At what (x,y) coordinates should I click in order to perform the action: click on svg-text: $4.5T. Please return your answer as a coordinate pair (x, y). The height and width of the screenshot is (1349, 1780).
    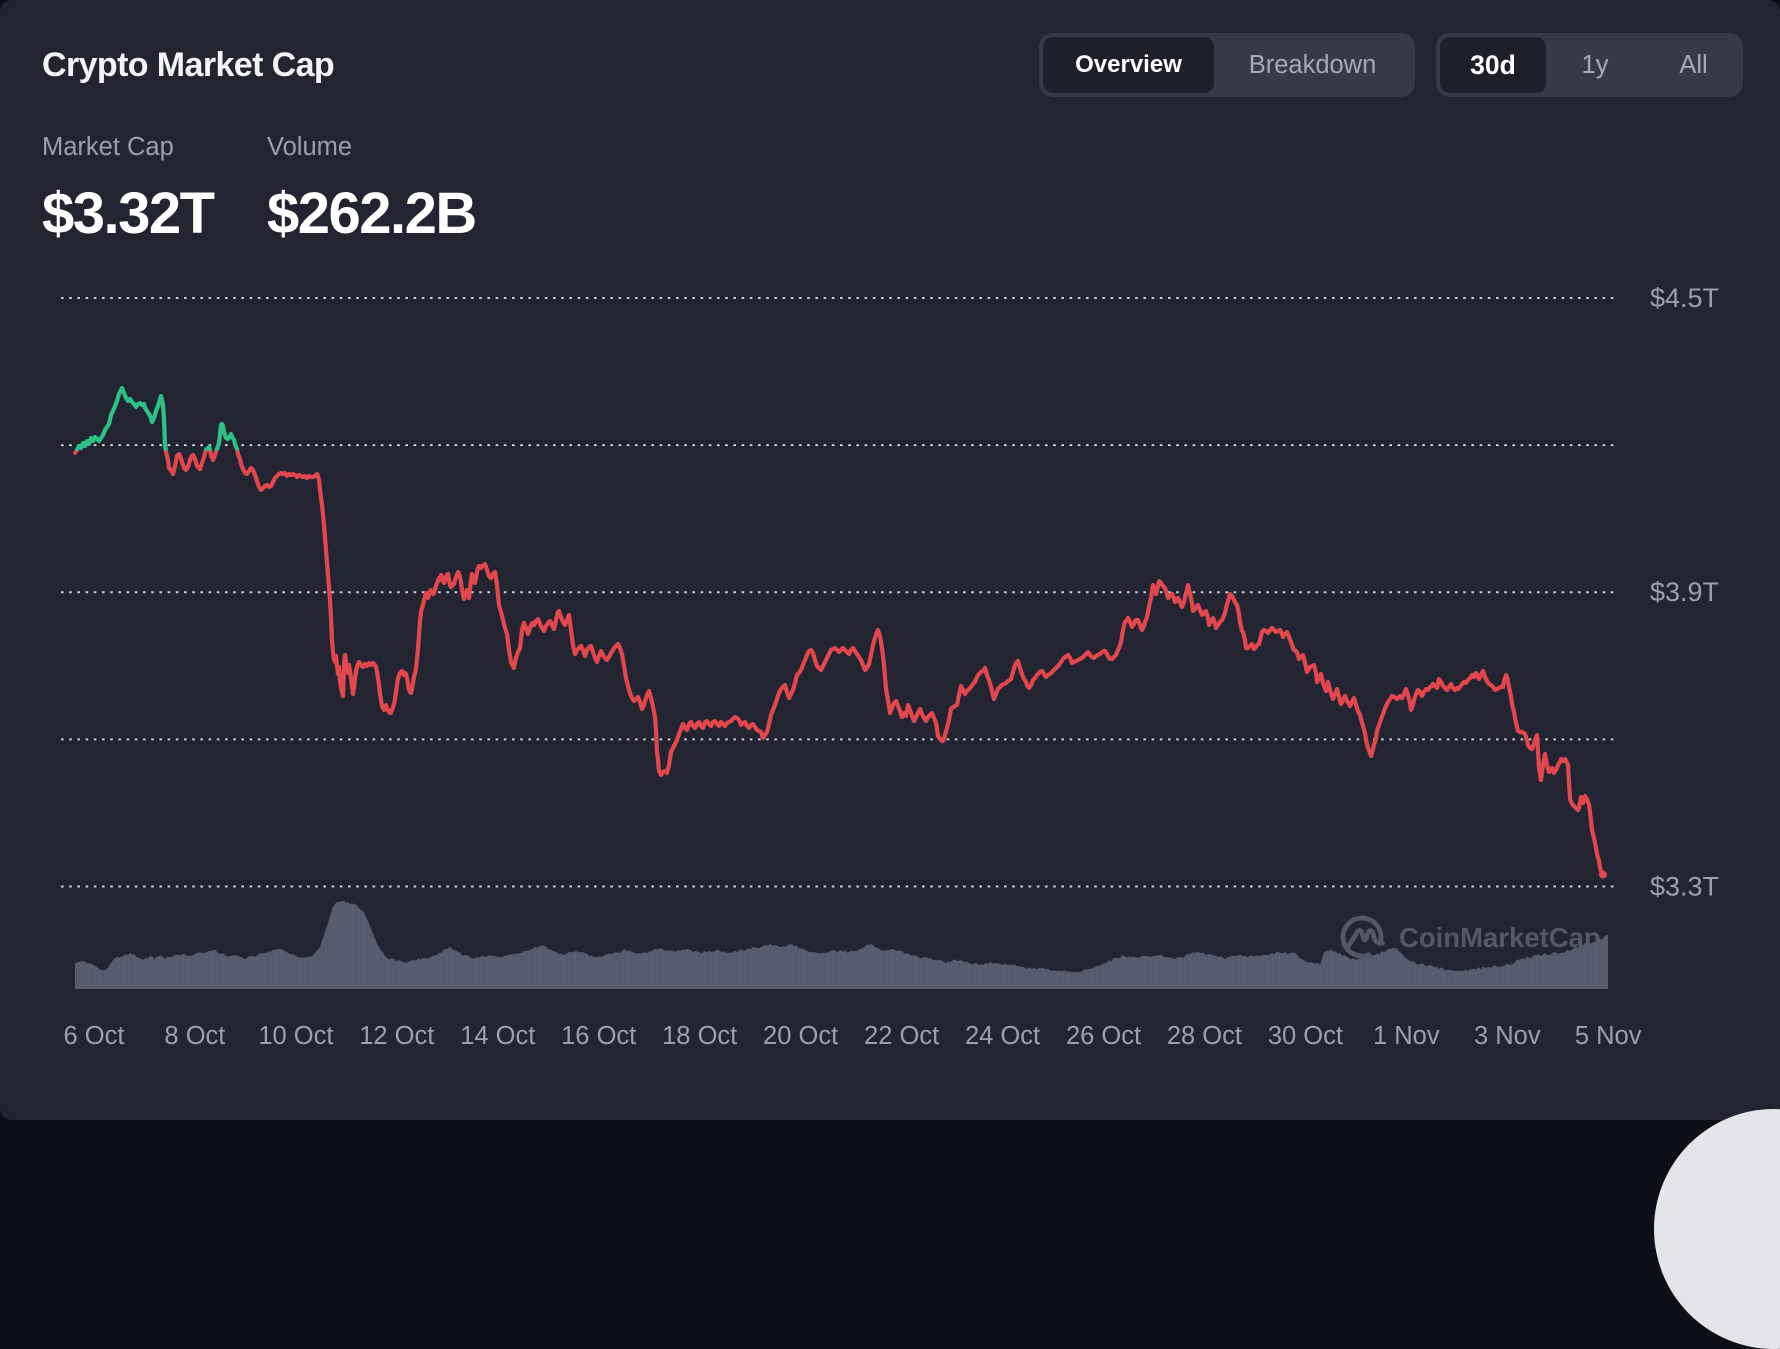
    Looking at the image, I should click on (1684, 298).